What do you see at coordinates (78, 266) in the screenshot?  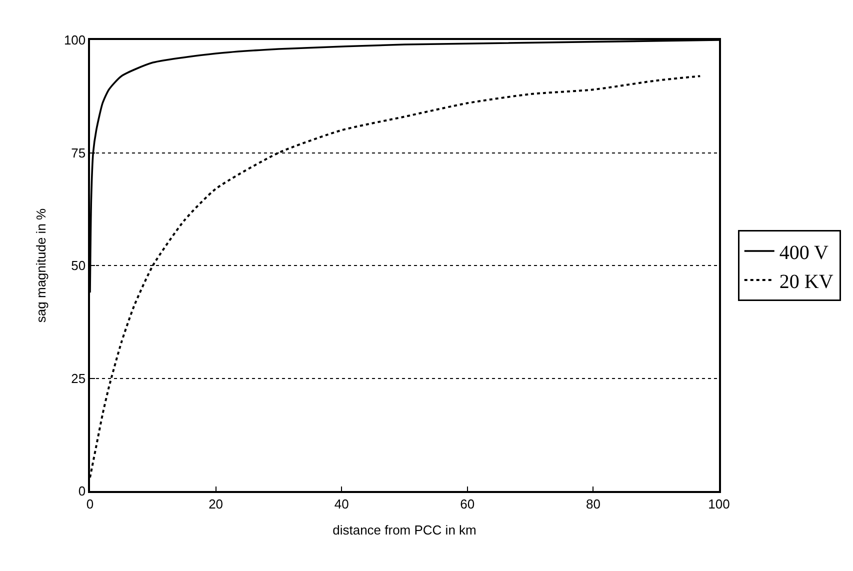 I see `y-tick-label: 50` at bounding box center [78, 266].